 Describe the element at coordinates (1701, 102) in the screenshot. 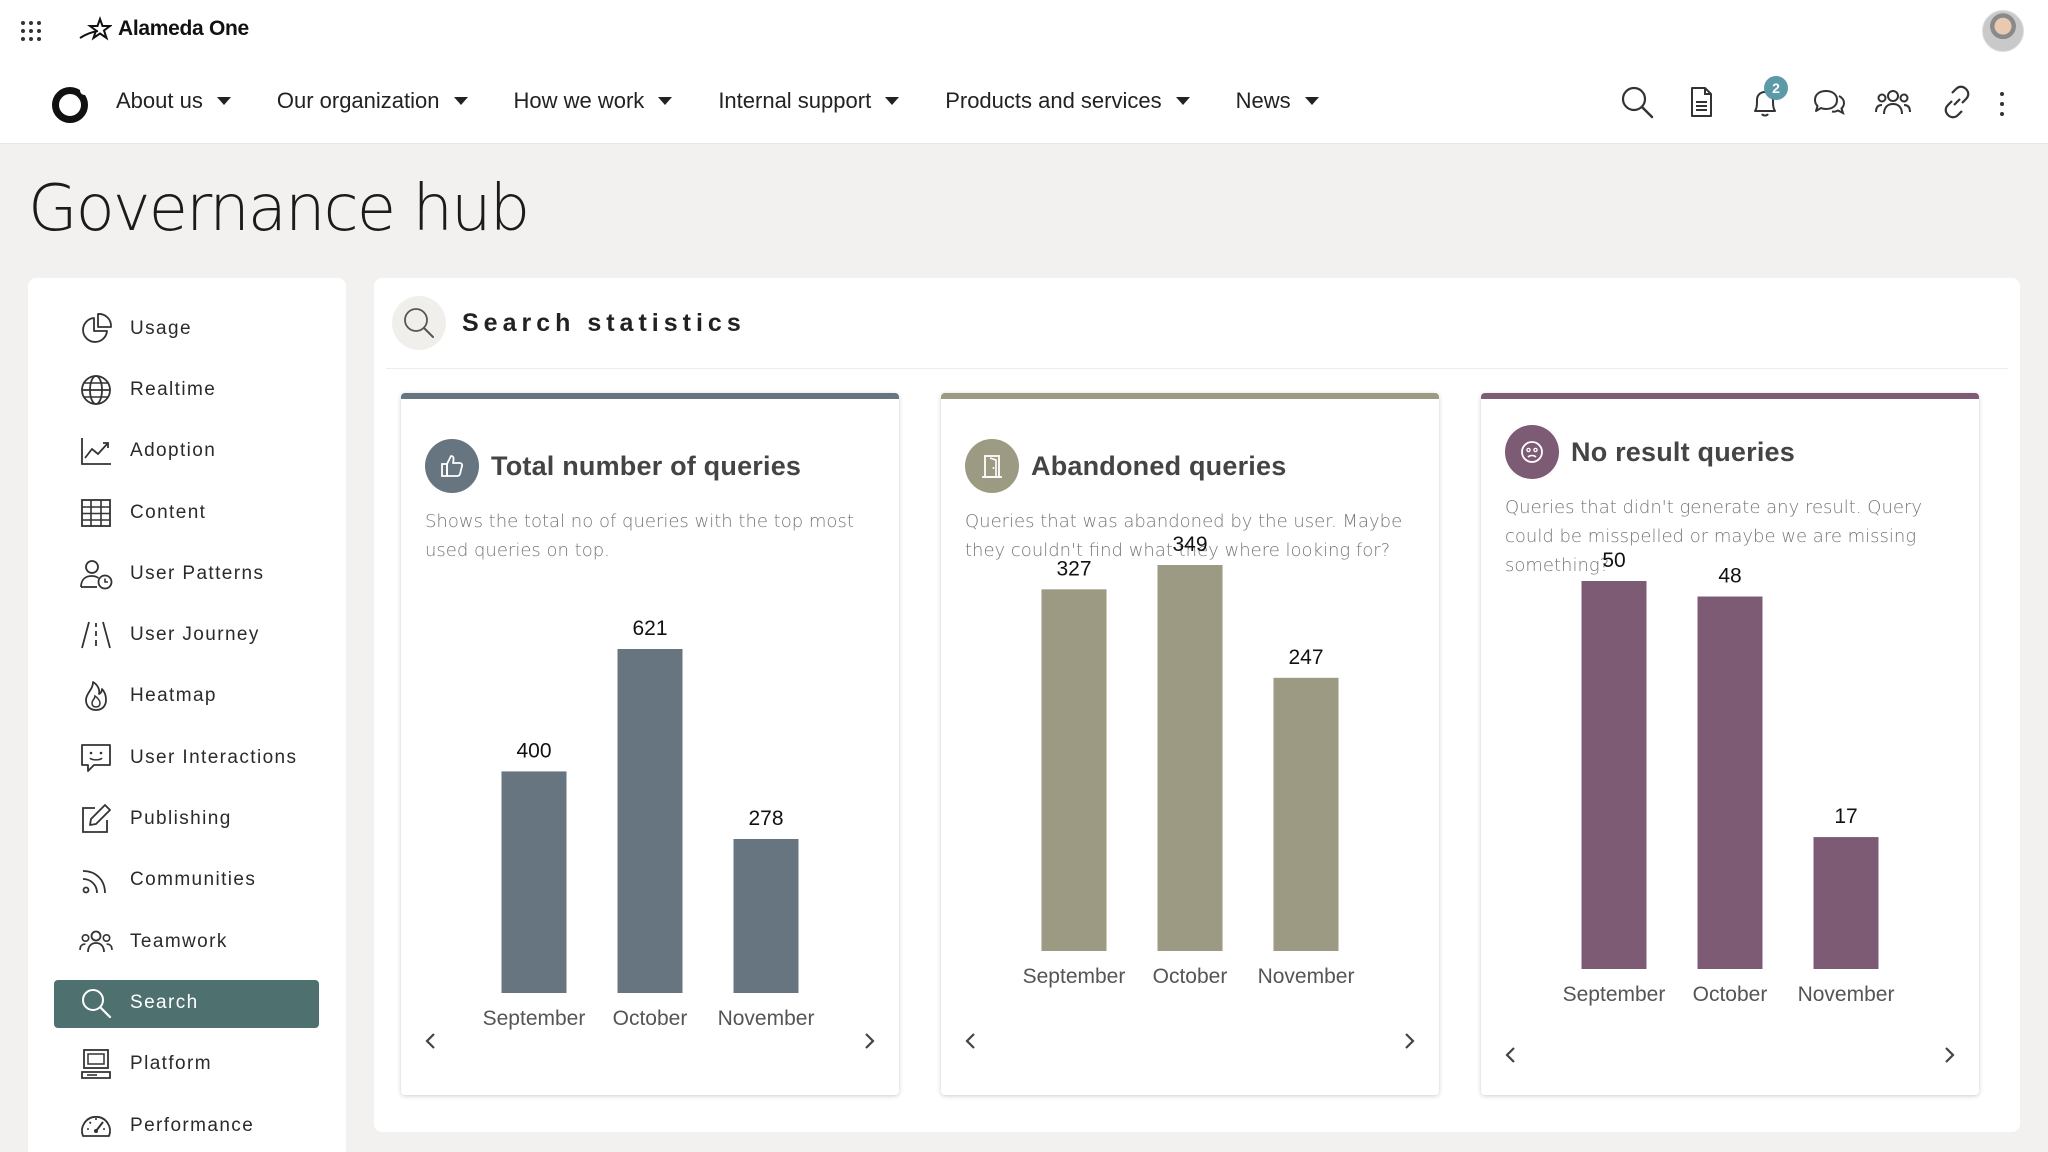

I see `document-icon` at that location.